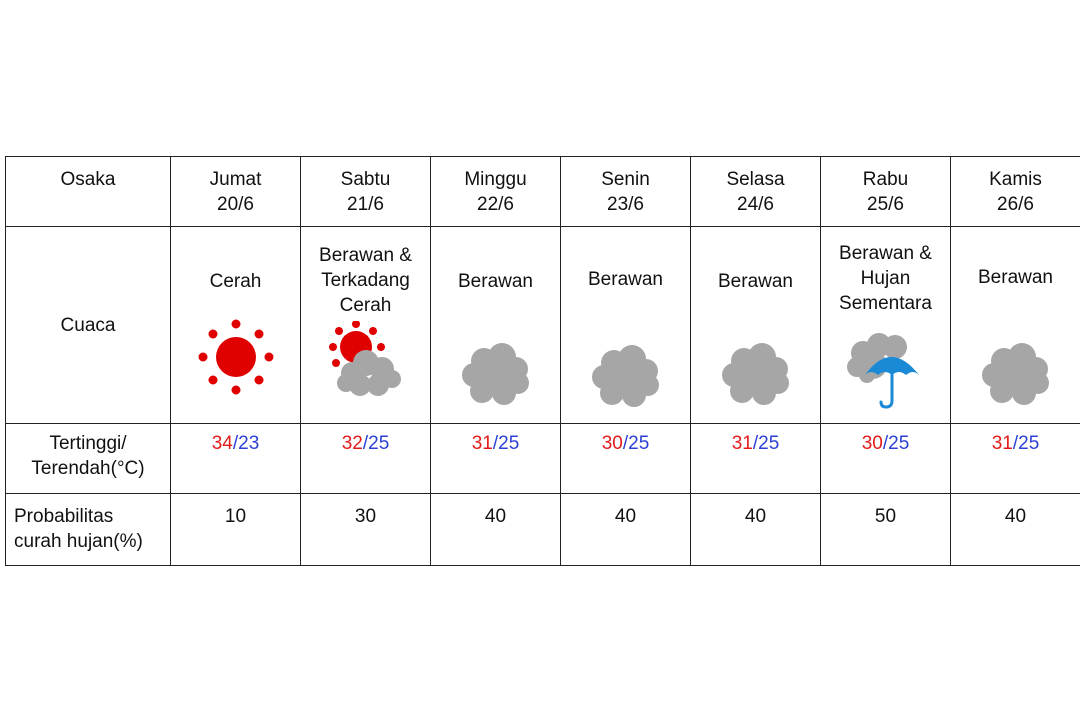 The width and height of the screenshot is (1080, 720). I want to click on condition-text: Berawan & Terkadang Cerah, so click(365, 280).